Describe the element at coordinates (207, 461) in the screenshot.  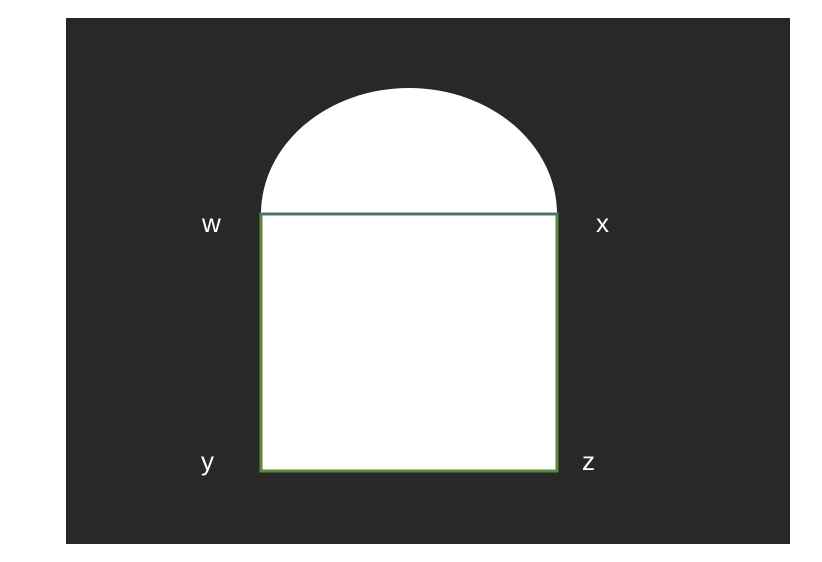
I see `vertex-label-y: y` at that location.